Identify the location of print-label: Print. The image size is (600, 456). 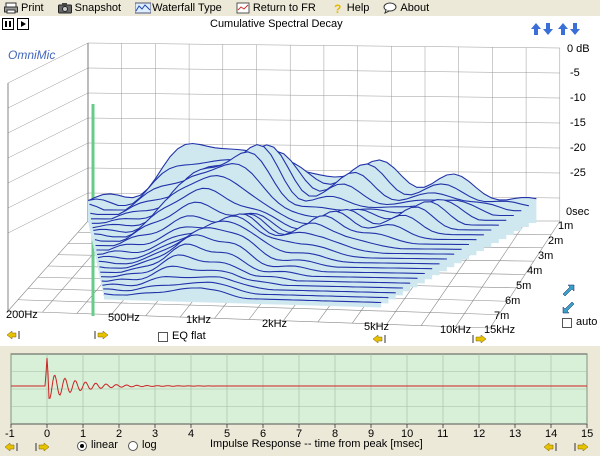
(32, 8).